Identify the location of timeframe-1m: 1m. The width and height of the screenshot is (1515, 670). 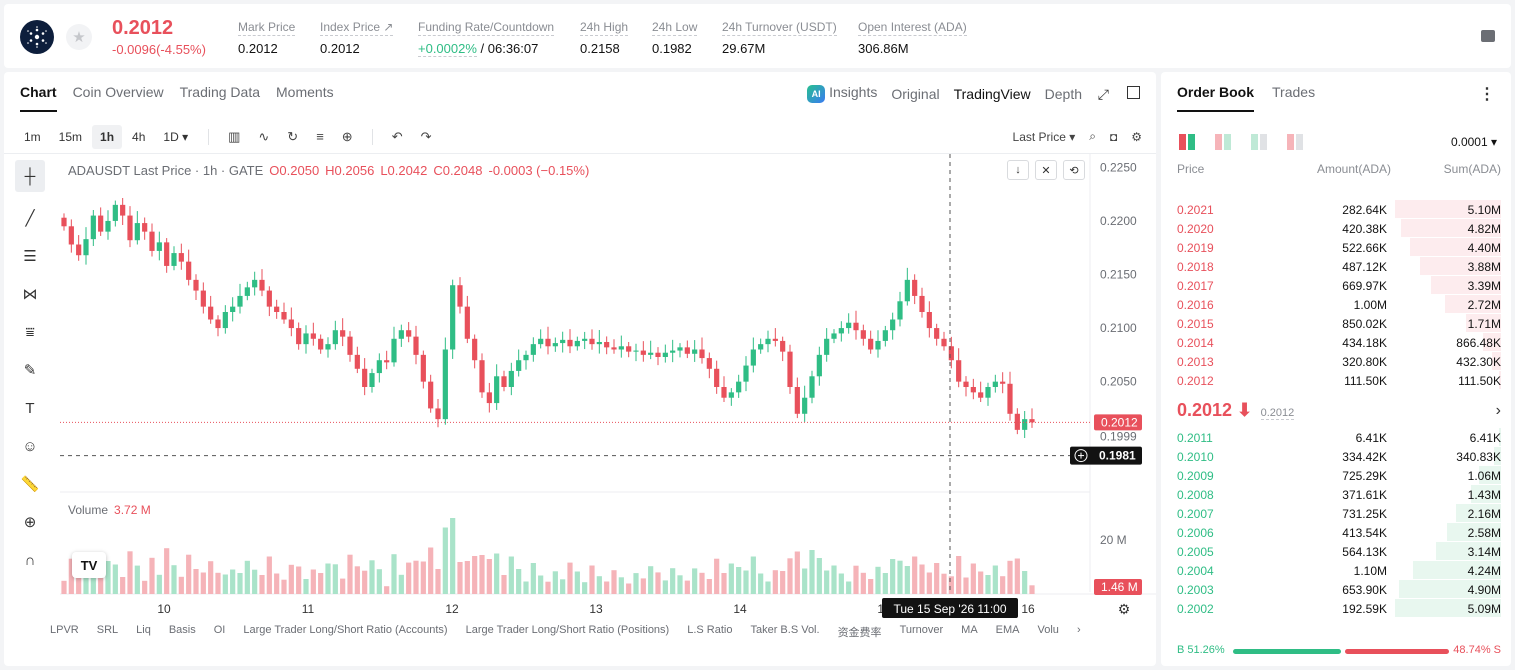
(32, 136).